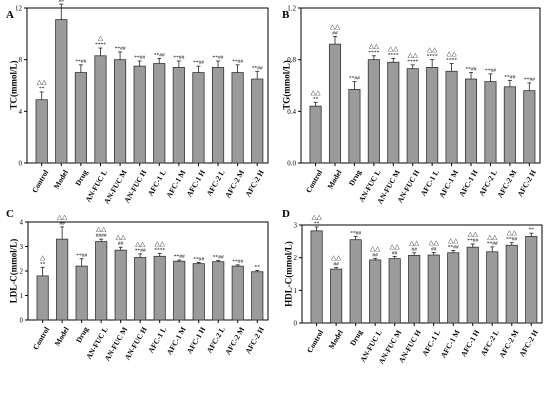 This screenshot has height=408, width=550. What do you see at coordinates (10, 15) in the screenshot?
I see `panel-letter: A` at bounding box center [10, 15].